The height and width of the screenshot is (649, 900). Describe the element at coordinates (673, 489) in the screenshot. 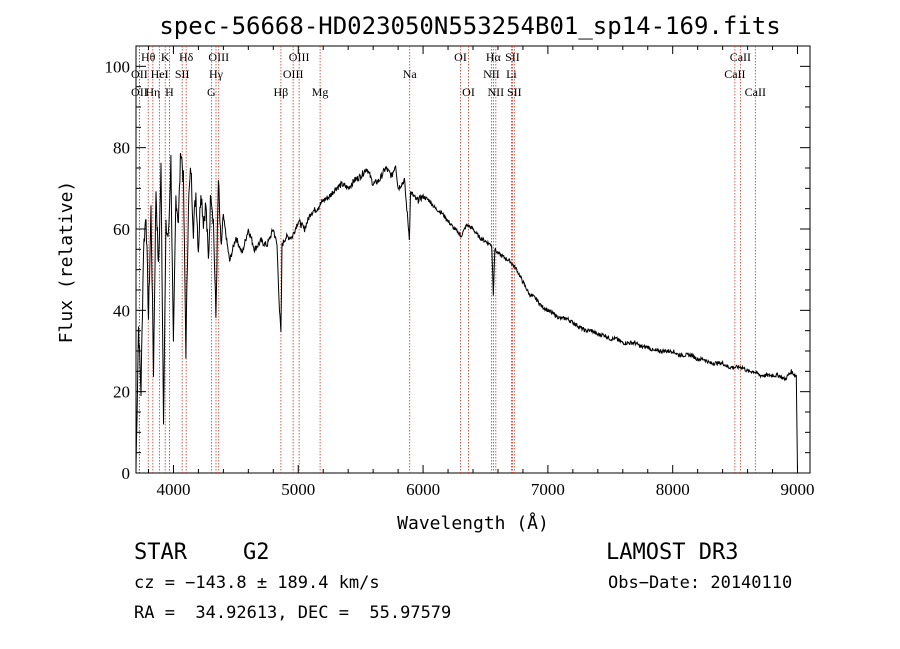

I see `x-tick-label: 8000` at that location.